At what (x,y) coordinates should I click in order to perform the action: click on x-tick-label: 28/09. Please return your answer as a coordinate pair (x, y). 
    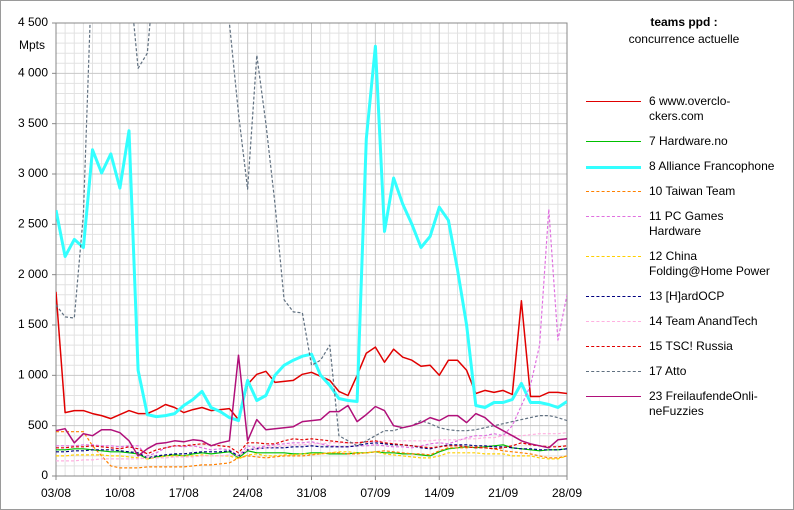
    Looking at the image, I should click on (567, 493).